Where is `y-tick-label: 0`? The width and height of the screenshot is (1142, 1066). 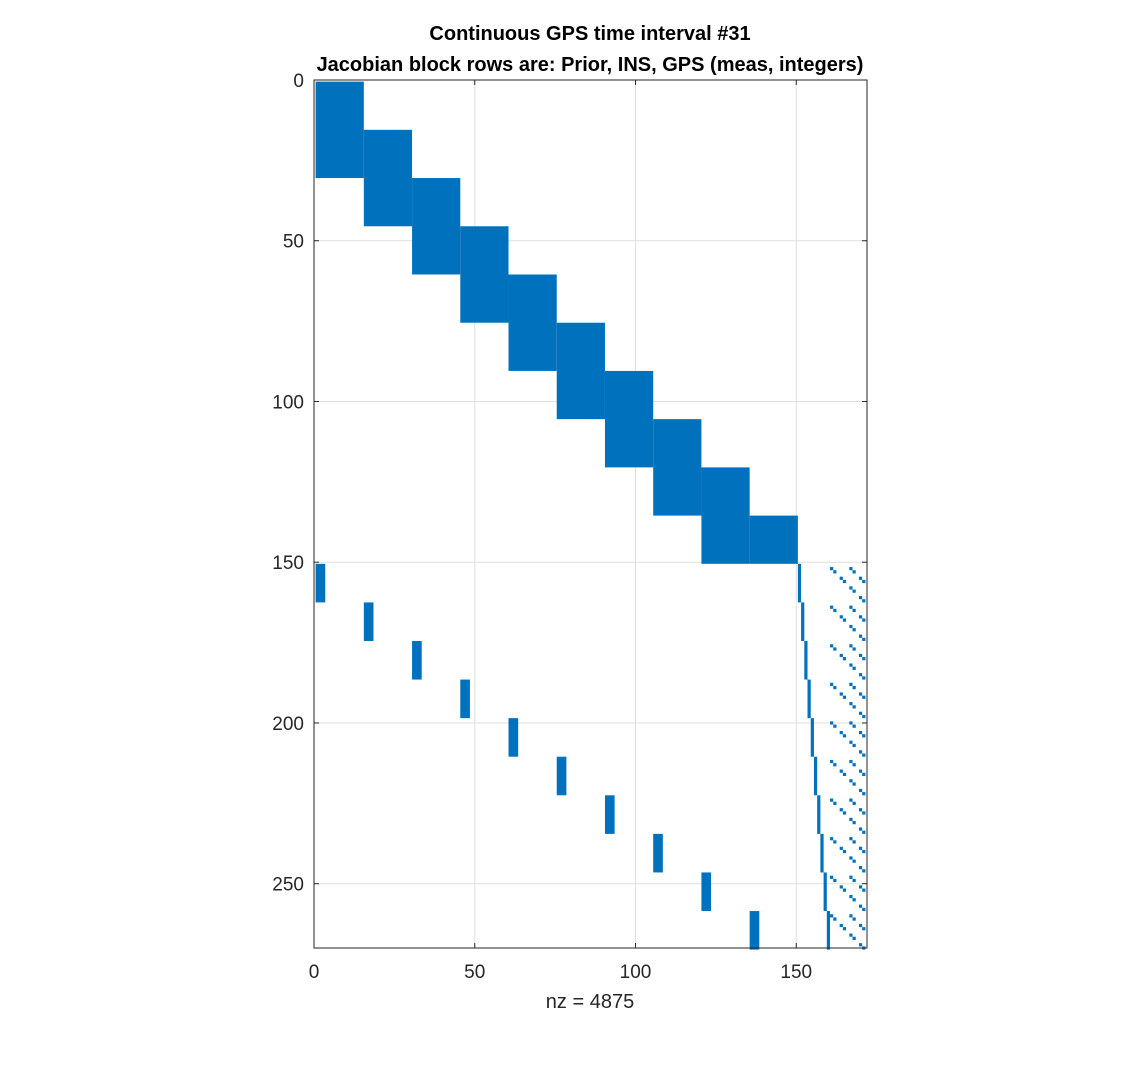 y-tick-label: 0 is located at coordinates (298, 81).